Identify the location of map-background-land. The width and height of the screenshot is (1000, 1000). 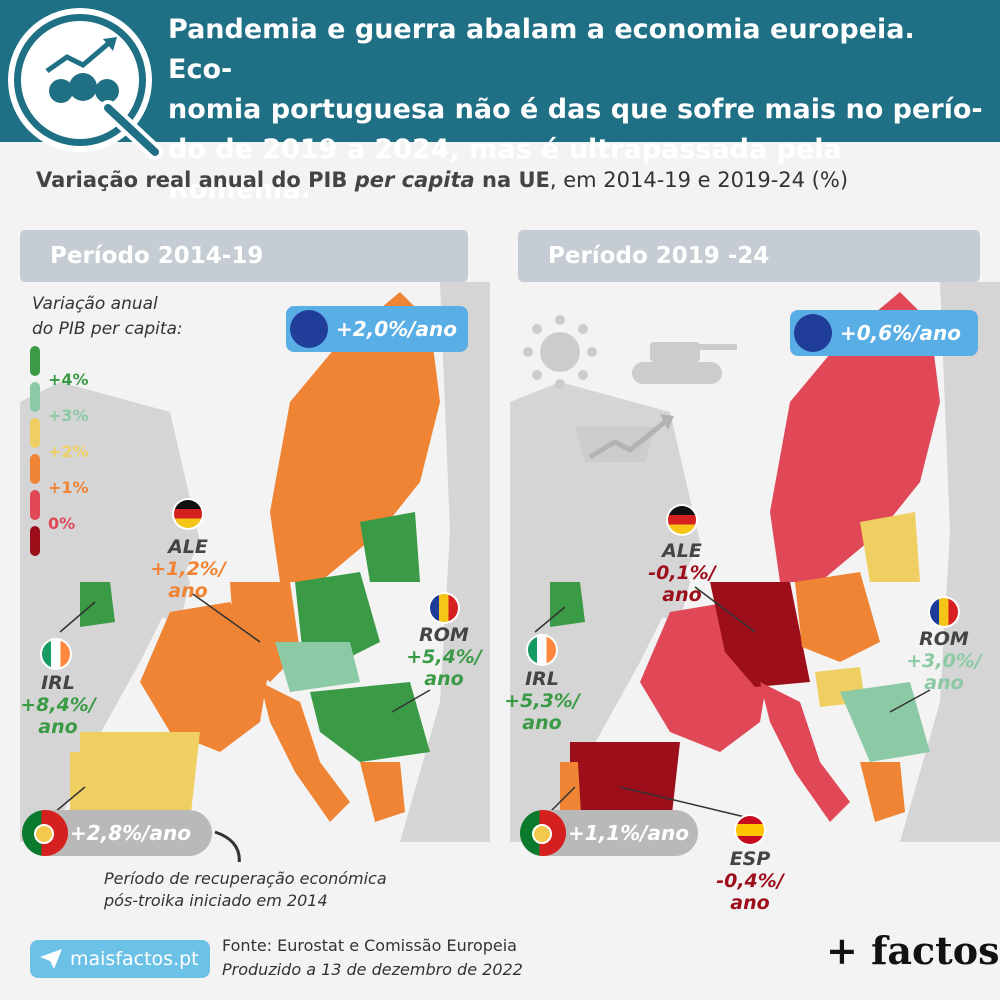
(605, 612).